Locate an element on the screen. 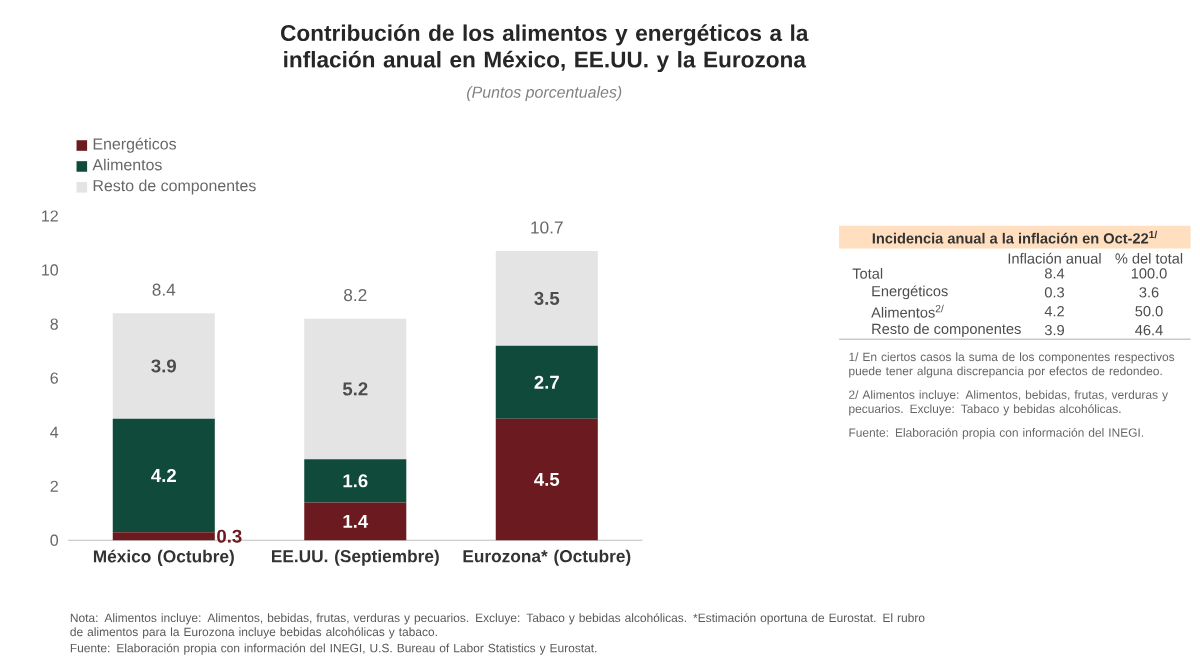 The height and width of the screenshot is (668, 1200). x-tick-label: México (Octubre) is located at coordinates (163, 557).